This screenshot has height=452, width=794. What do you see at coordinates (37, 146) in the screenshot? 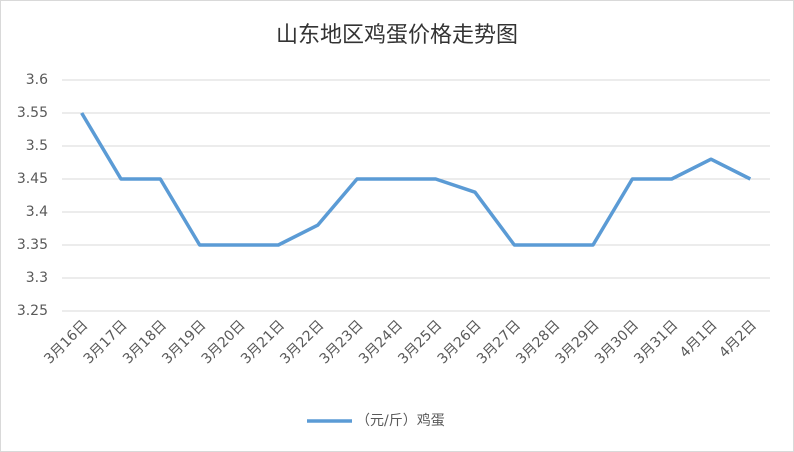
I see `y-tick-label: 3.5` at bounding box center [37, 146].